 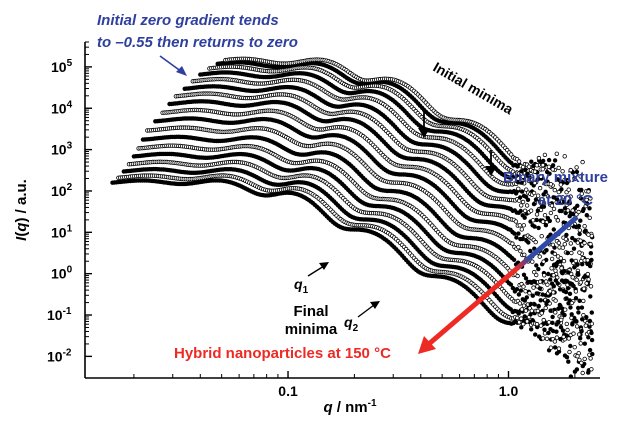 I want to click on x-tick-label: 0.1, so click(x=288, y=391).